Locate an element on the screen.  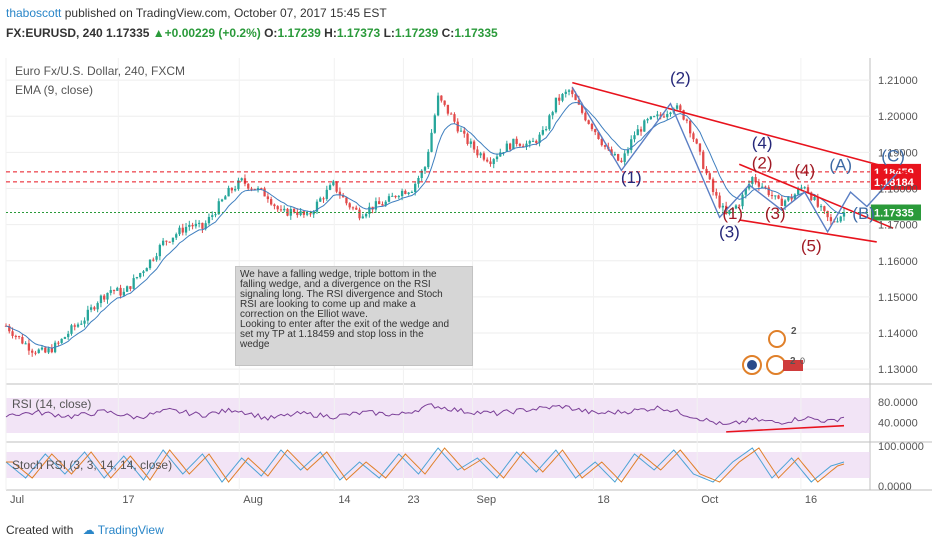
y-tick-label: 1.14000 is located at coordinates (898, 334).